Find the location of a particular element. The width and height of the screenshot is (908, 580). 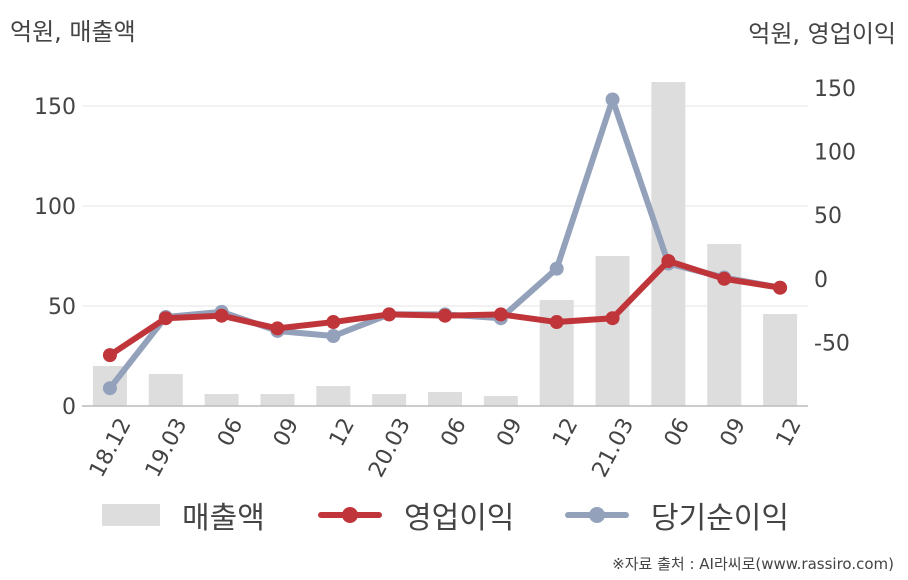

legend-label-net: 당기순이익 is located at coordinates (720, 518).